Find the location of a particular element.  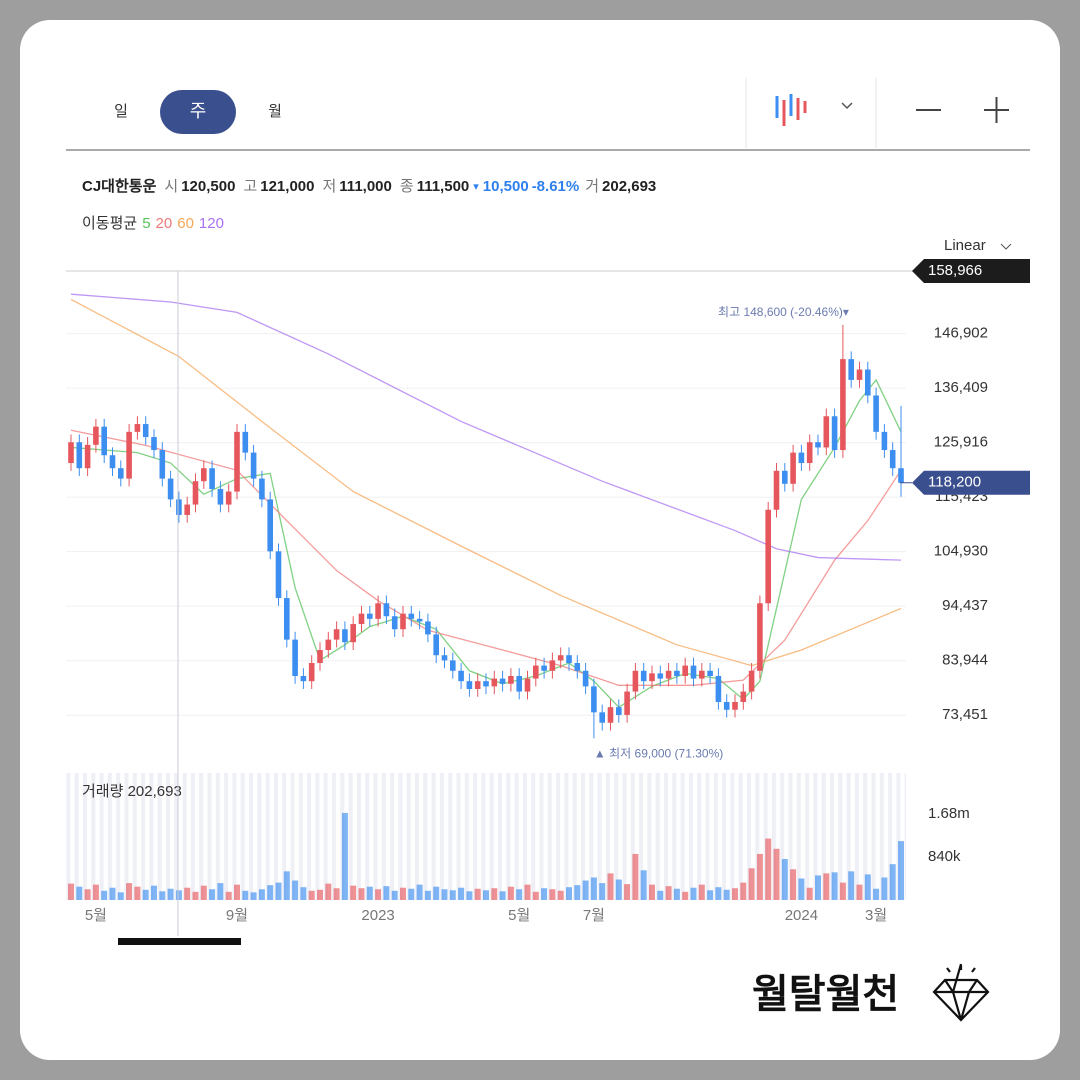

x-tick-label: 2023 is located at coordinates (377, 915).